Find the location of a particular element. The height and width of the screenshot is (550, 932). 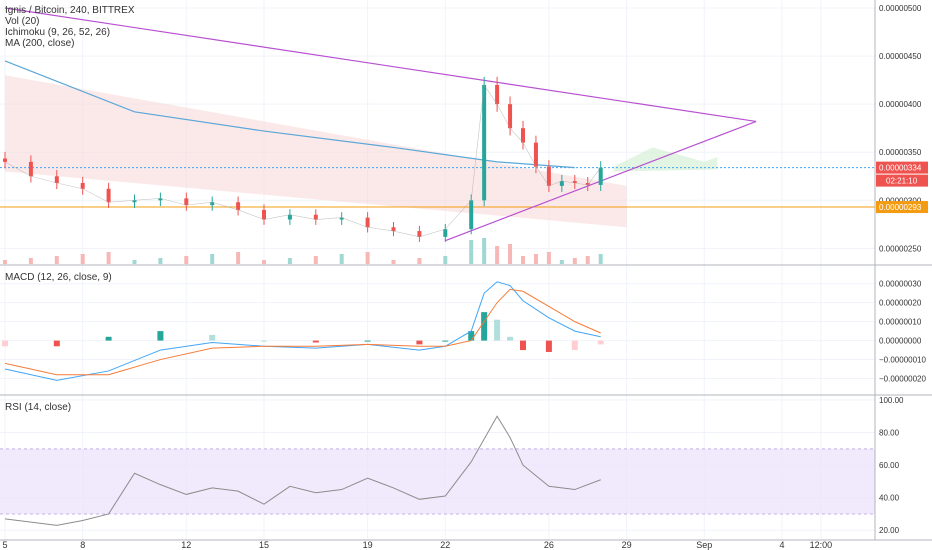

rsi-tick-label: 80.00 is located at coordinates (889, 433).